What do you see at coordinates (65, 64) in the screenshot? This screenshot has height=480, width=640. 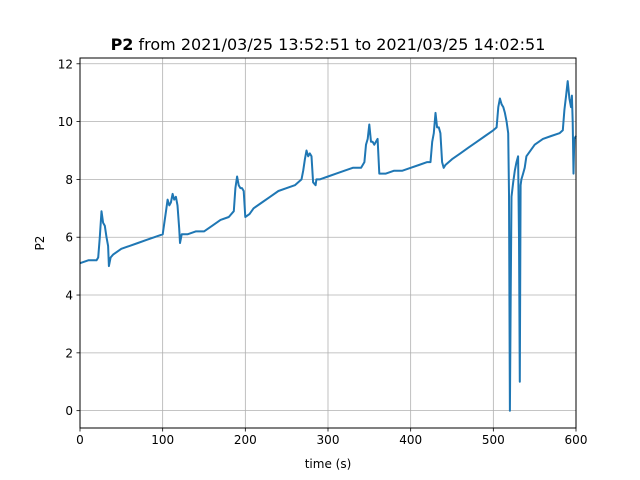 I see `y-tick-label: 12` at bounding box center [65, 64].